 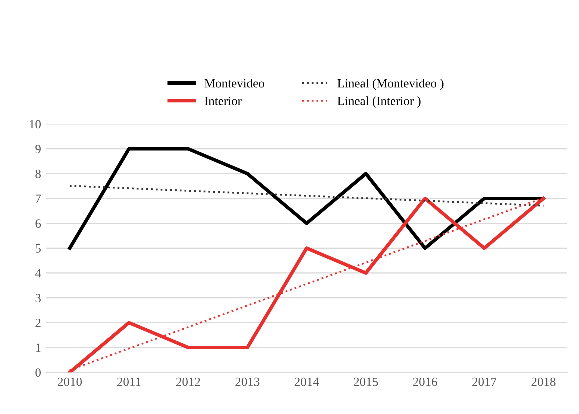 I want to click on x-tick-label: 2011, so click(x=129, y=382).